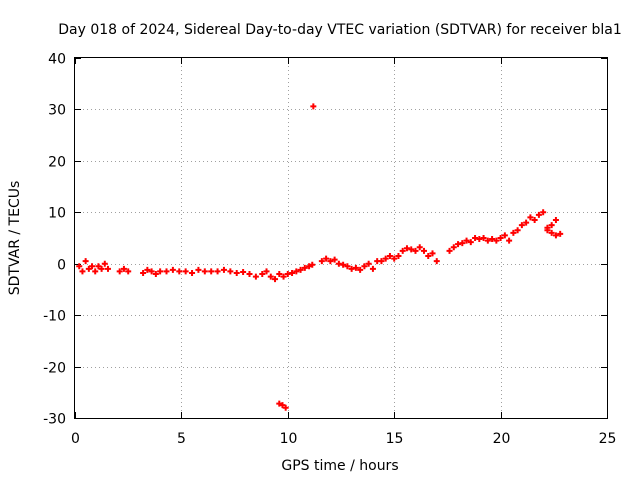 The height and width of the screenshot is (480, 640). I want to click on x-tick-label: 15, so click(395, 439).